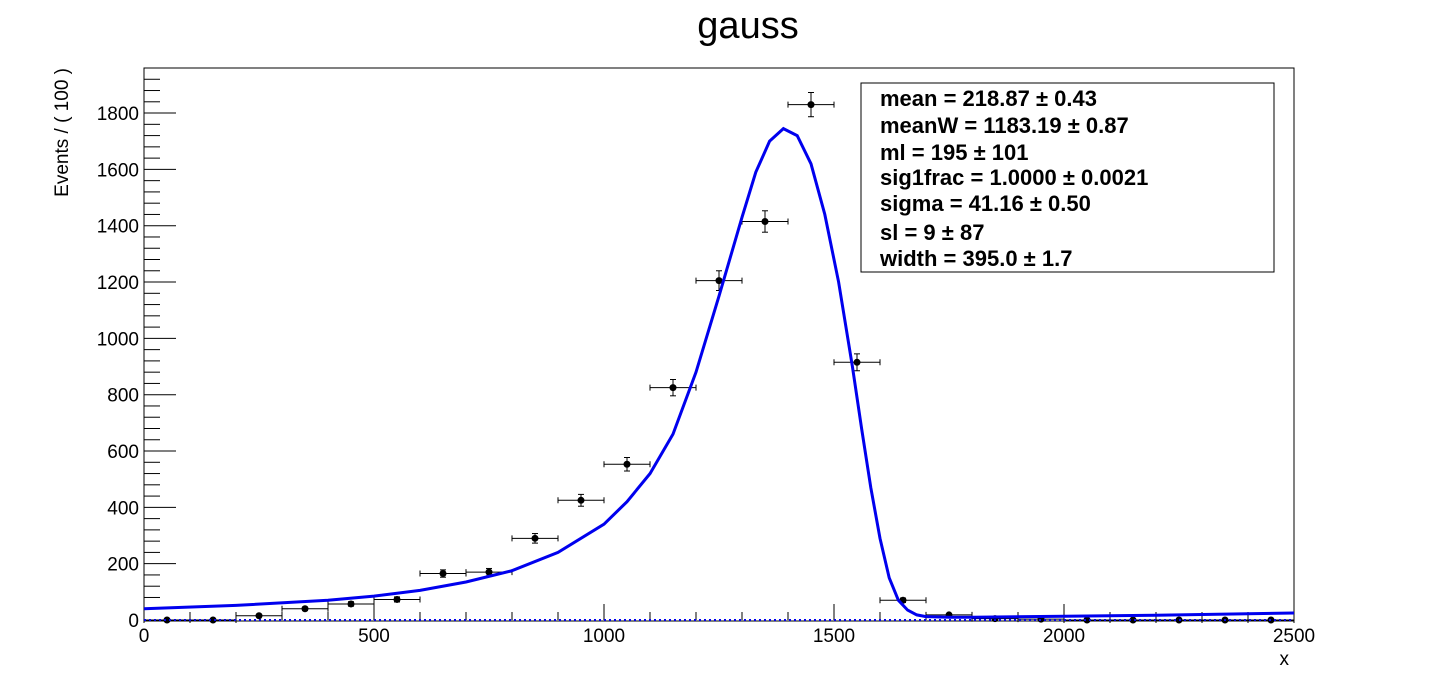 This screenshot has width=1438, height=689. Describe the element at coordinates (118, 114) in the screenshot. I see `y-tick-label: 1800` at that location.